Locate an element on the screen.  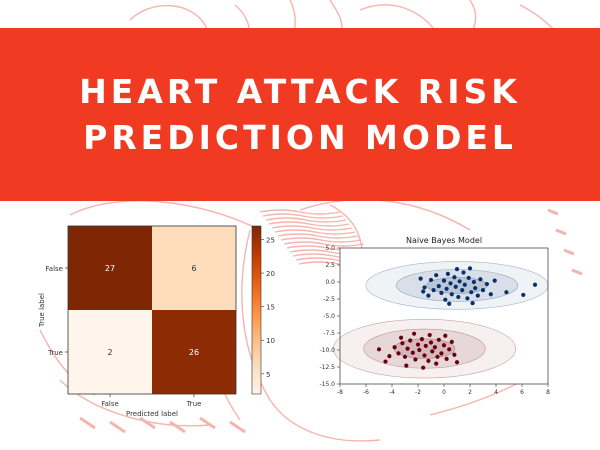
title-line-2: PREDICTION MODEL is located at coordinates (300, 137).